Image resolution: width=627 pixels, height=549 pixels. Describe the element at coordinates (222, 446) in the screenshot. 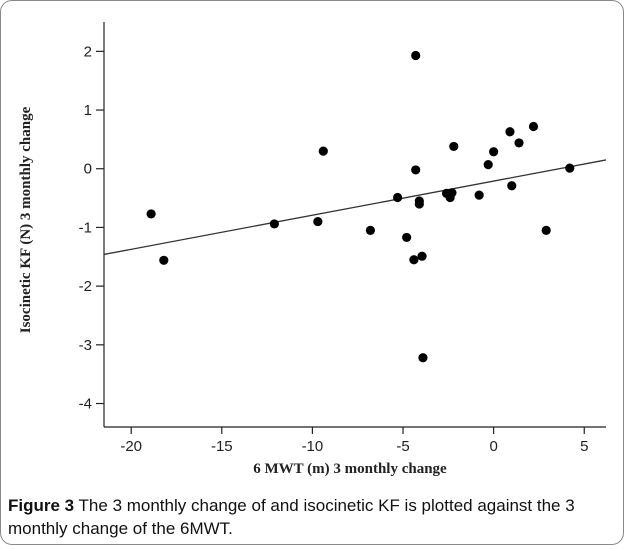

I see `x-tick-label: -15` at that location.